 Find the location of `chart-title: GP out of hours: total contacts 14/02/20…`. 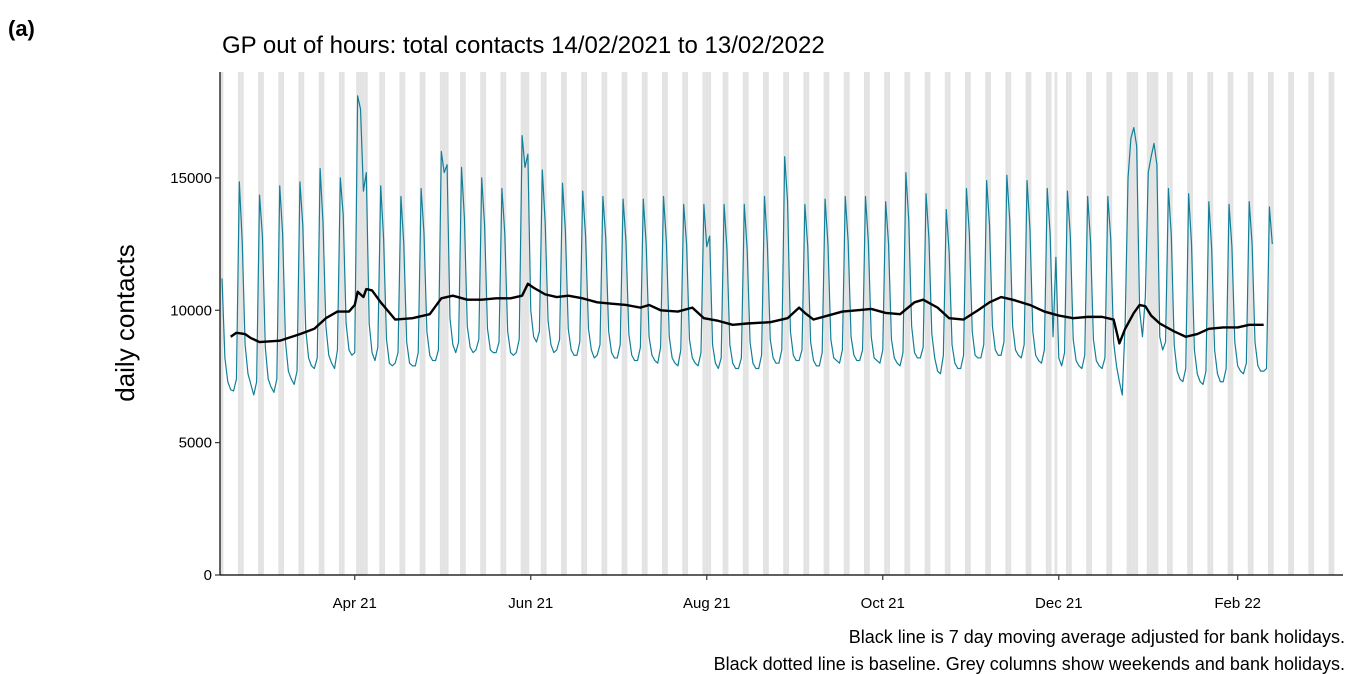

chart-title: GP out of hours: total contacts 14/02/20… is located at coordinates (523, 45).